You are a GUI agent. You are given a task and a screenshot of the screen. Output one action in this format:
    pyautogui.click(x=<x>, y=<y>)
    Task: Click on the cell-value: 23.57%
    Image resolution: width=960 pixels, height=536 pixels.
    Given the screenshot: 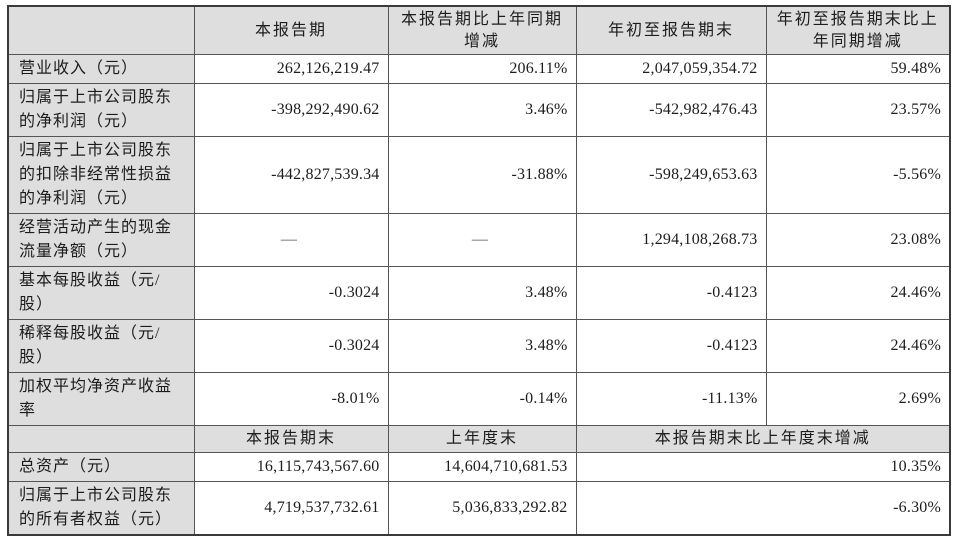 What is the action you would take?
    pyautogui.click(x=858, y=110)
    